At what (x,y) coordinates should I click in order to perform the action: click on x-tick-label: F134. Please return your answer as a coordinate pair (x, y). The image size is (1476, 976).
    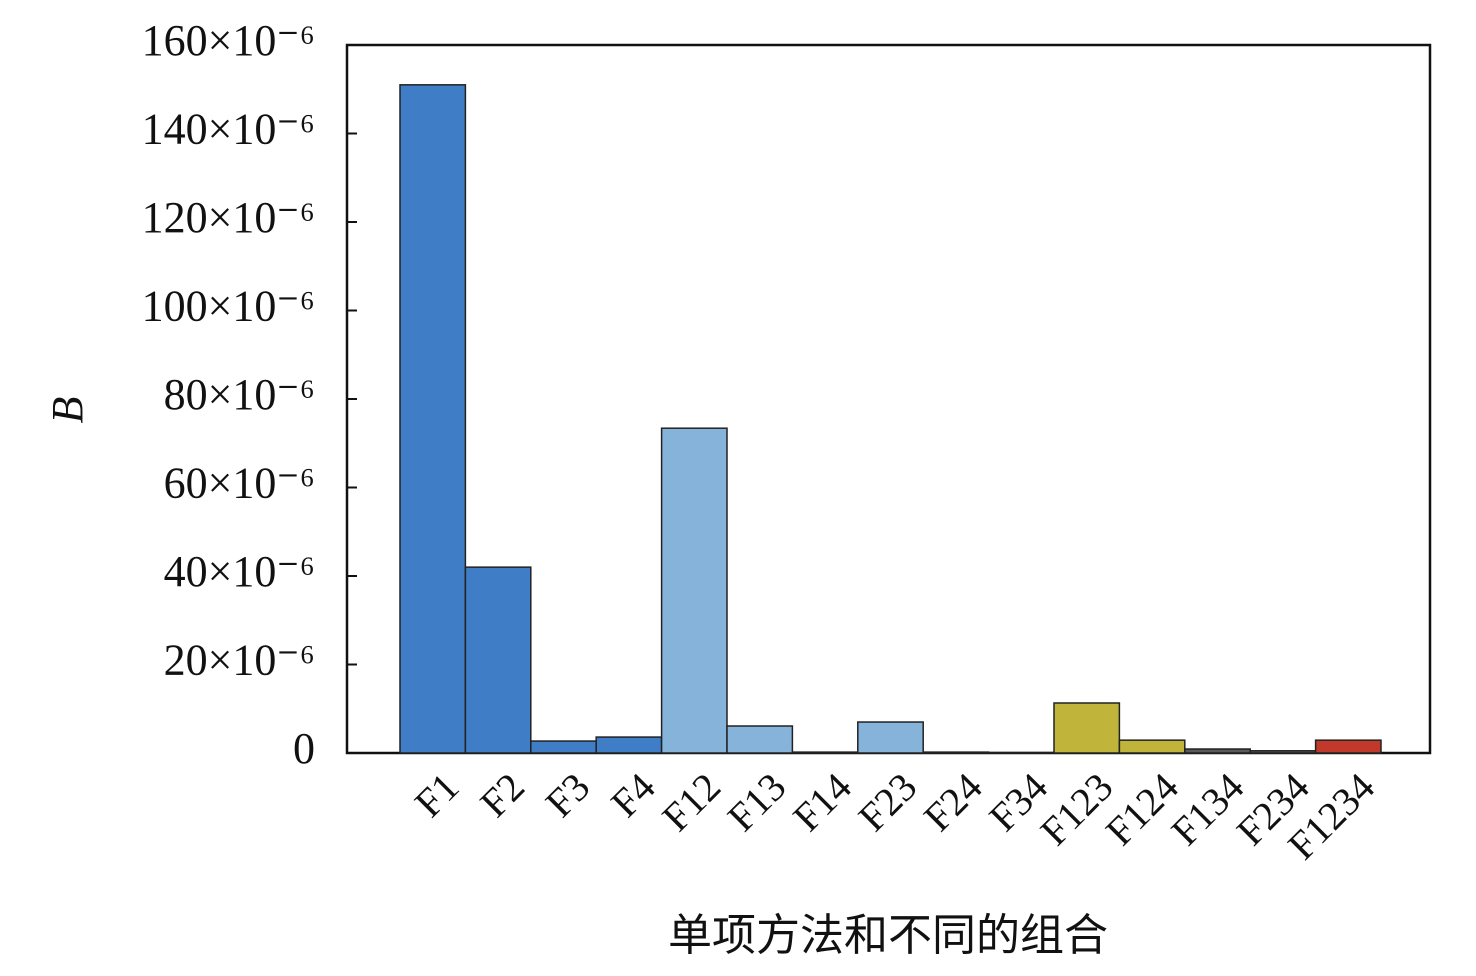
    Looking at the image, I should click on (1207, 809).